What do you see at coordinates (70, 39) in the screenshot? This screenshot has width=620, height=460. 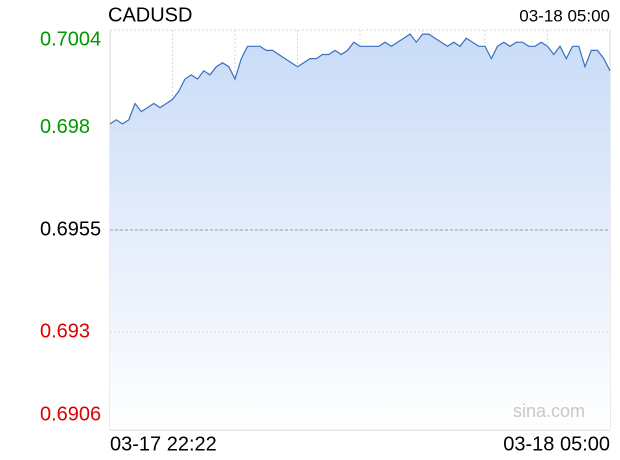 I see `y-tick-label: 0.7004` at bounding box center [70, 39].